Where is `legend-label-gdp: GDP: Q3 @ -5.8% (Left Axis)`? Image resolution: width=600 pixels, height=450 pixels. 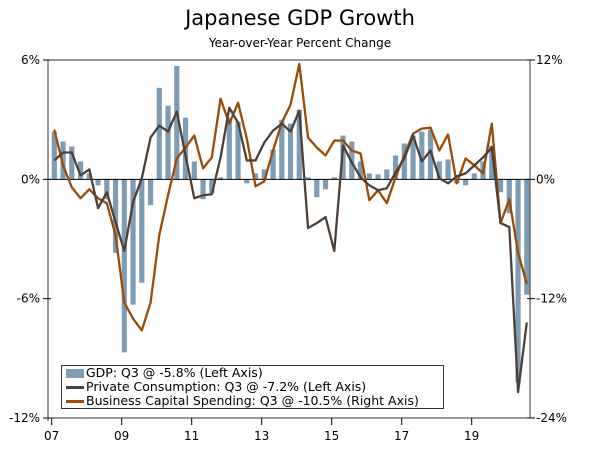 legend-label-gdp: GDP: Q3 @ -5.8% (Left Axis) is located at coordinates (174, 372).